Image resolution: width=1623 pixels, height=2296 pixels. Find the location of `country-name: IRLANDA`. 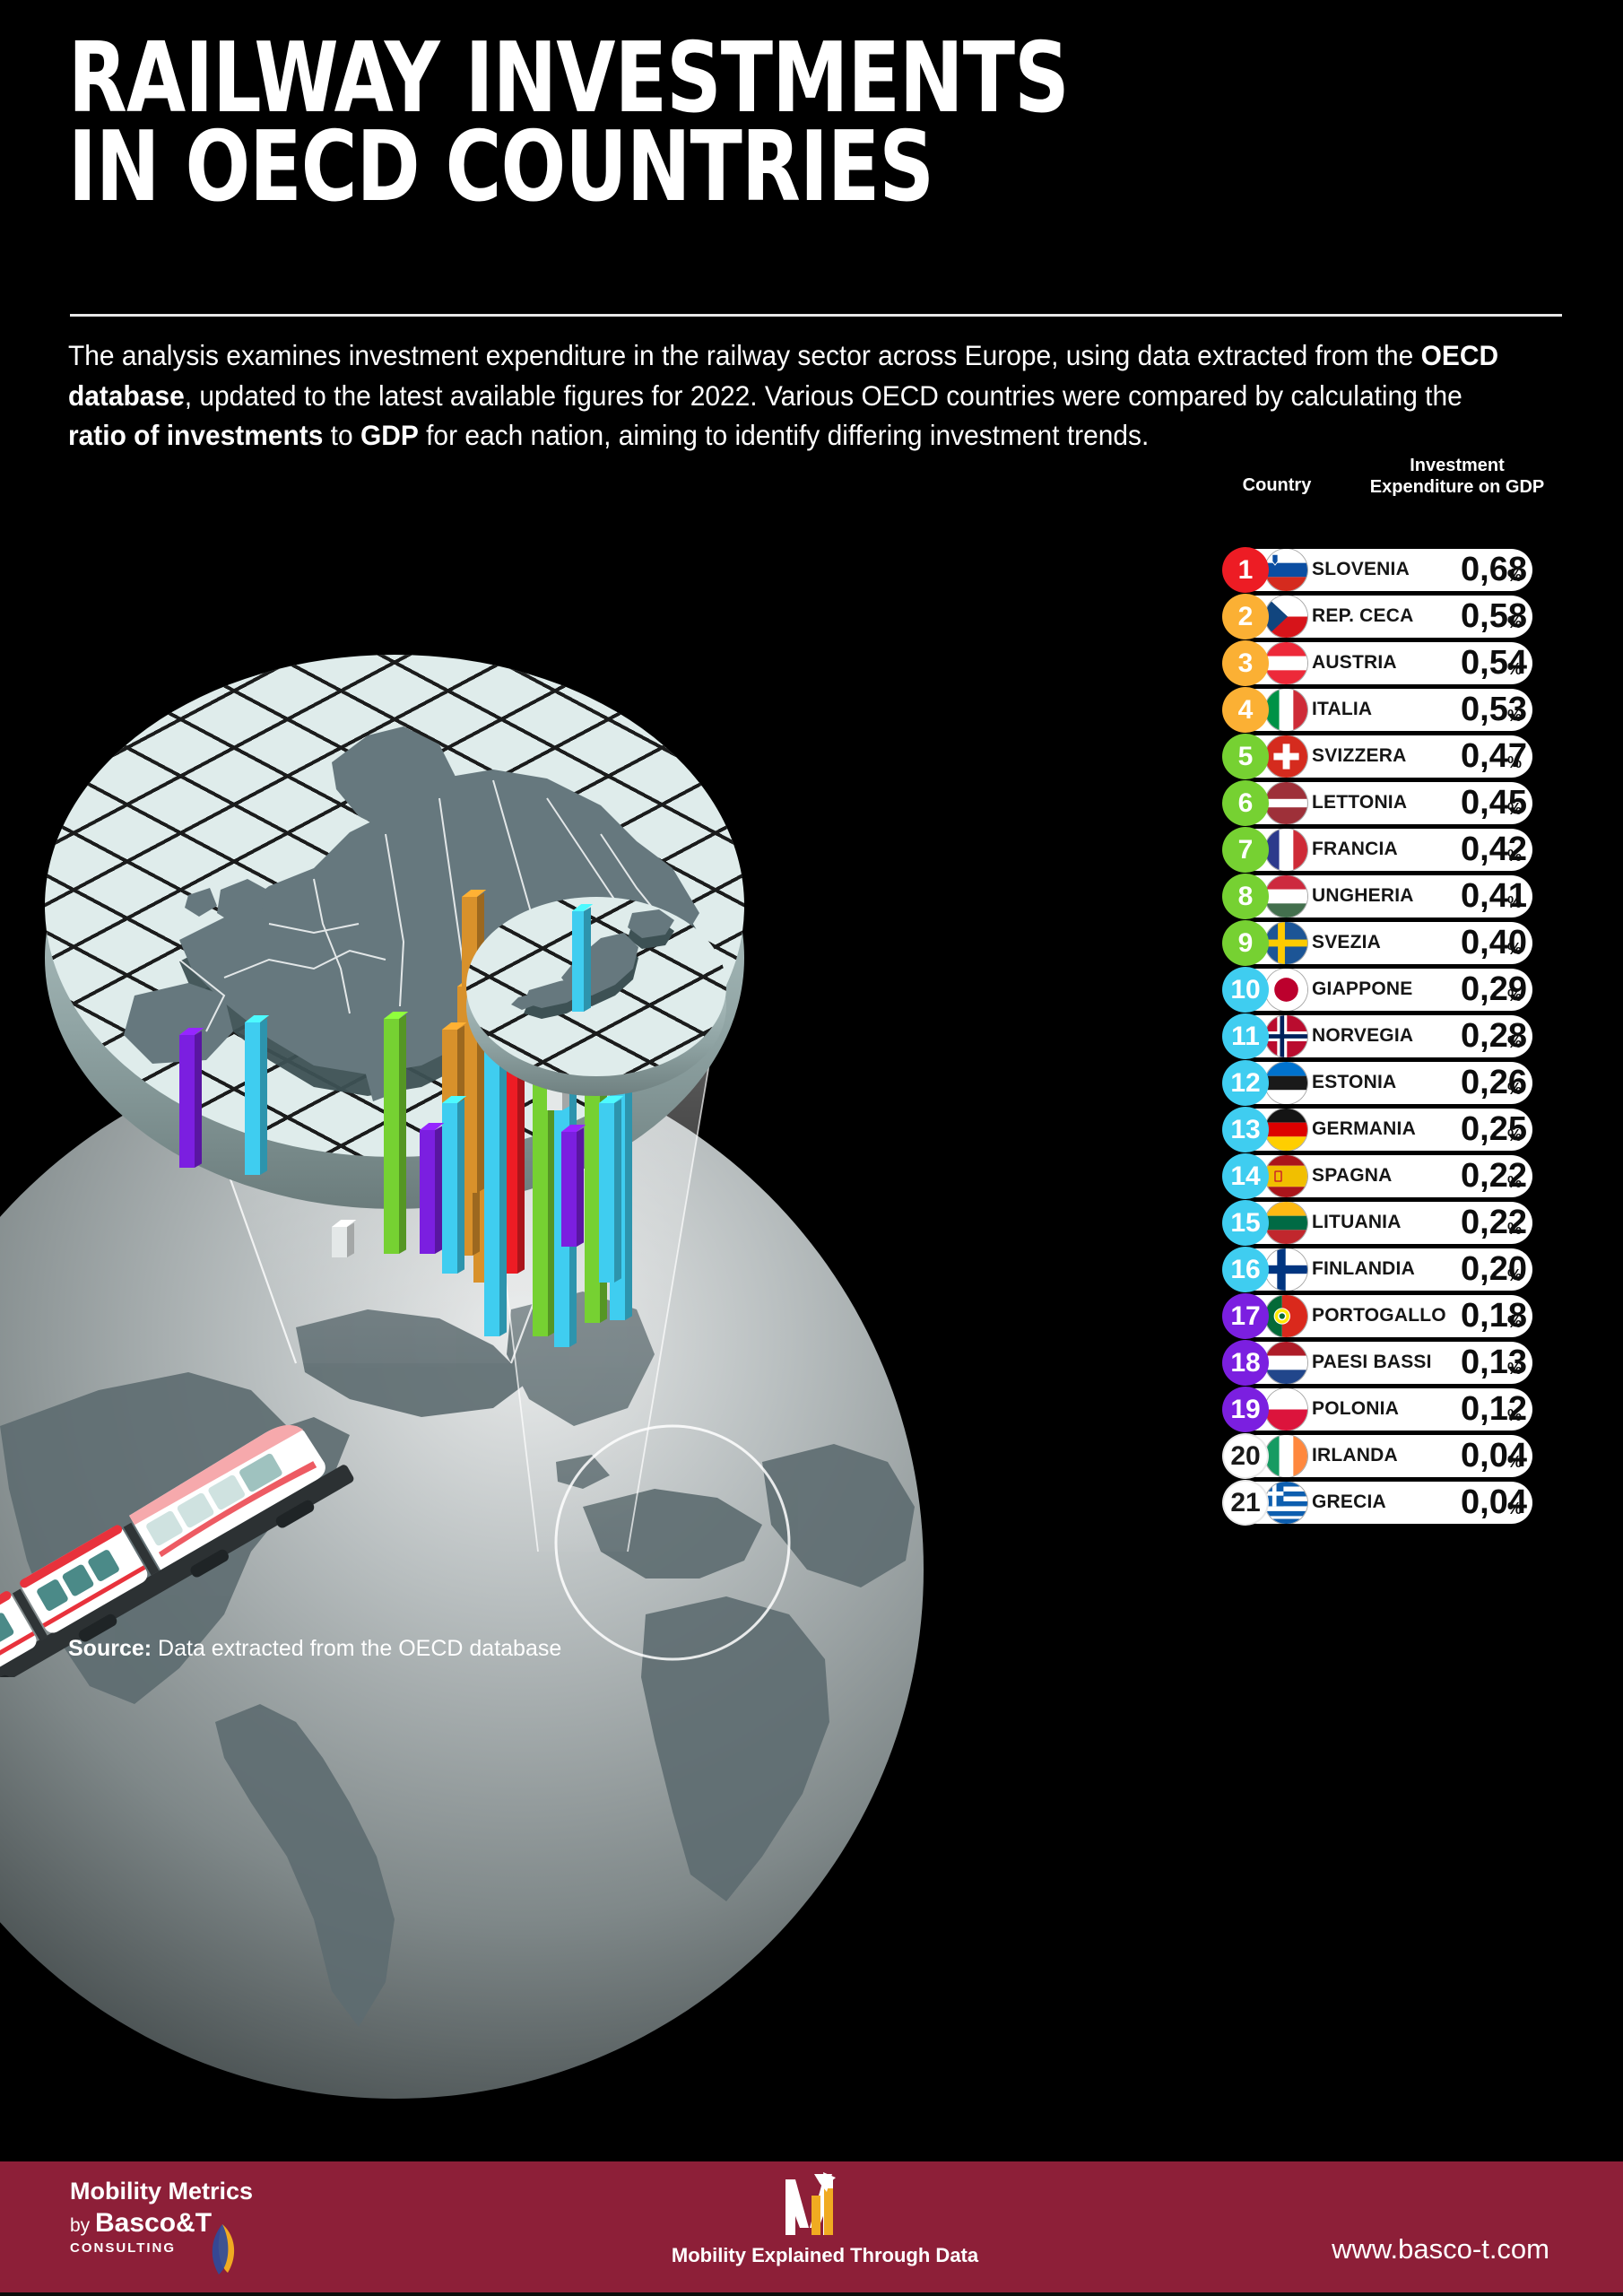

country-name: IRLANDA is located at coordinates (1355, 1455).